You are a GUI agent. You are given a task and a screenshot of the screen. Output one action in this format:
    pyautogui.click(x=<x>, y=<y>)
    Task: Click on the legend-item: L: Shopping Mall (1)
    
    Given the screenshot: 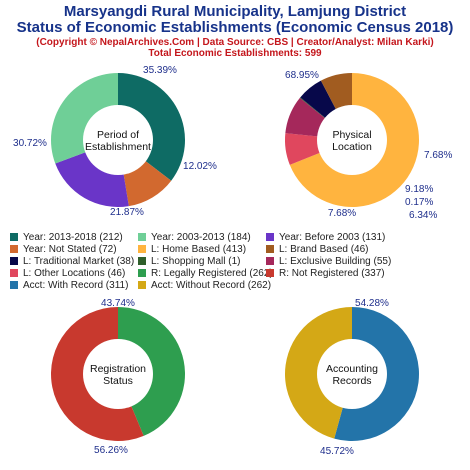 What is the action you would take?
    pyautogui.click(x=189, y=261)
    